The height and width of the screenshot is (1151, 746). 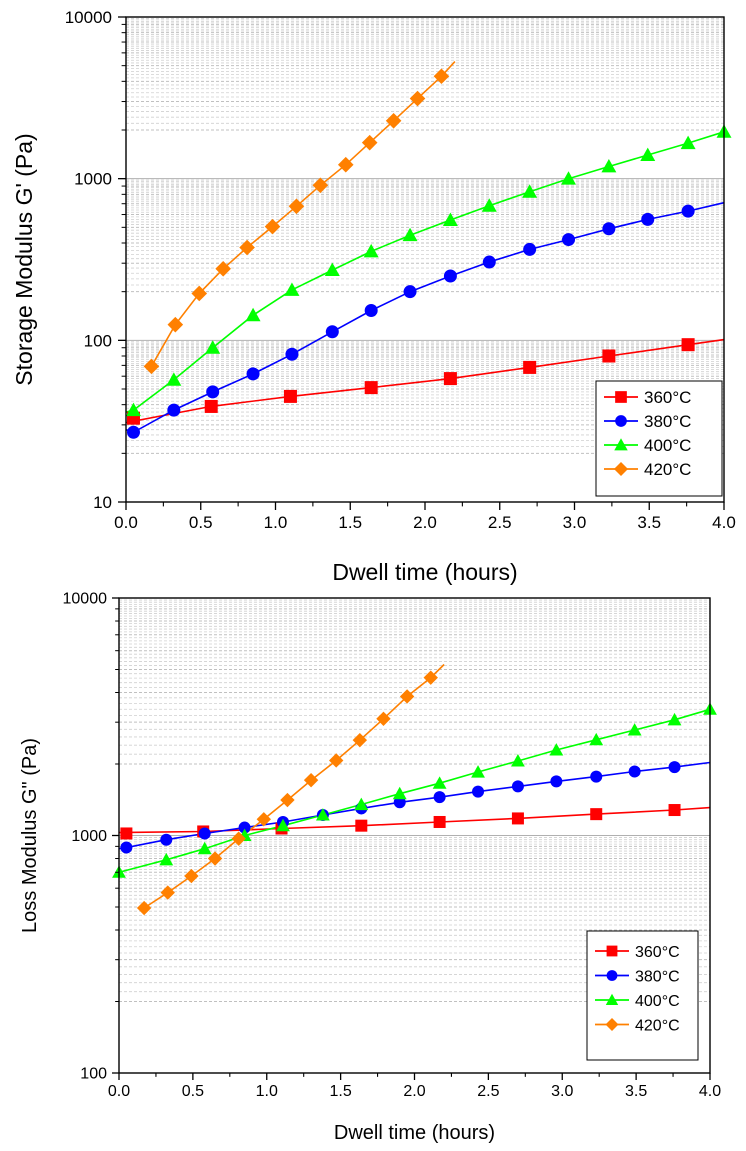 I want to click on y-axis-label: Loss Modulus G" (Pa), so click(x=30, y=835).